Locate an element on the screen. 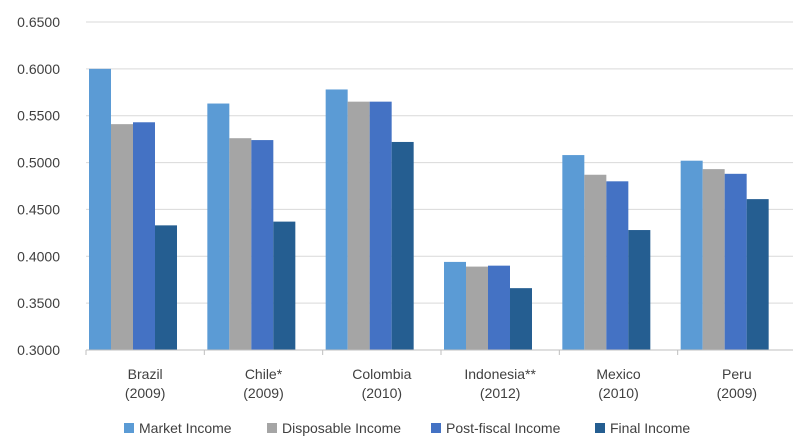  y-tick-label: 0.4000 is located at coordinates (38, 256).